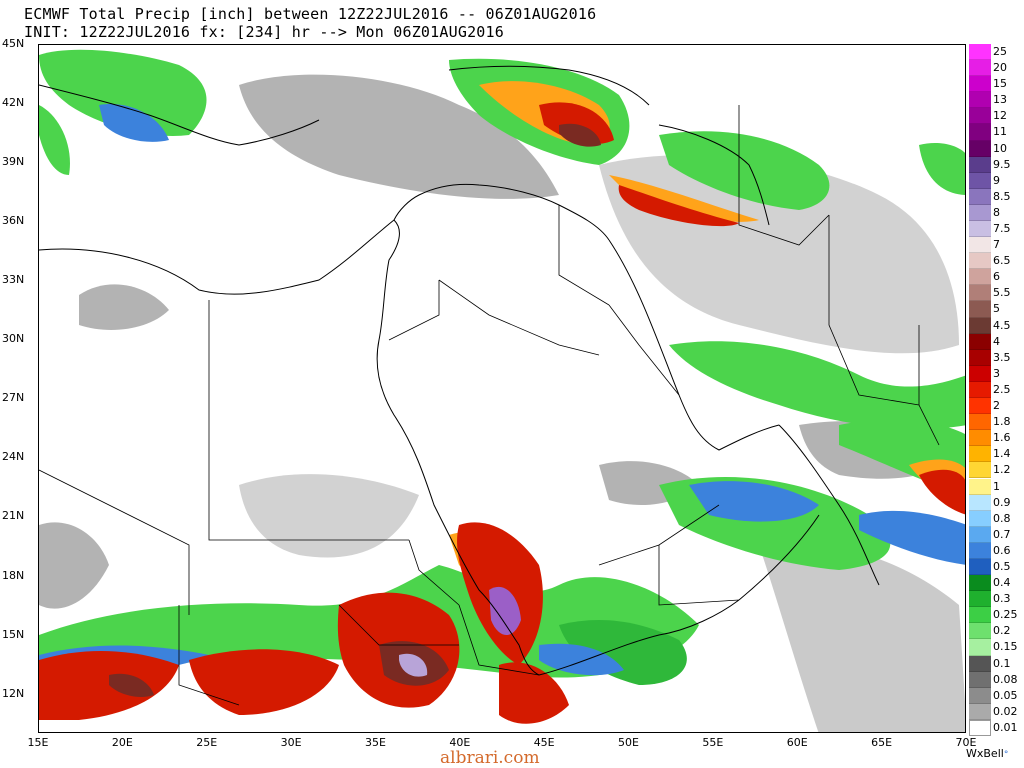  I want to click on legend-entry: 0.01, so click(995, 727).